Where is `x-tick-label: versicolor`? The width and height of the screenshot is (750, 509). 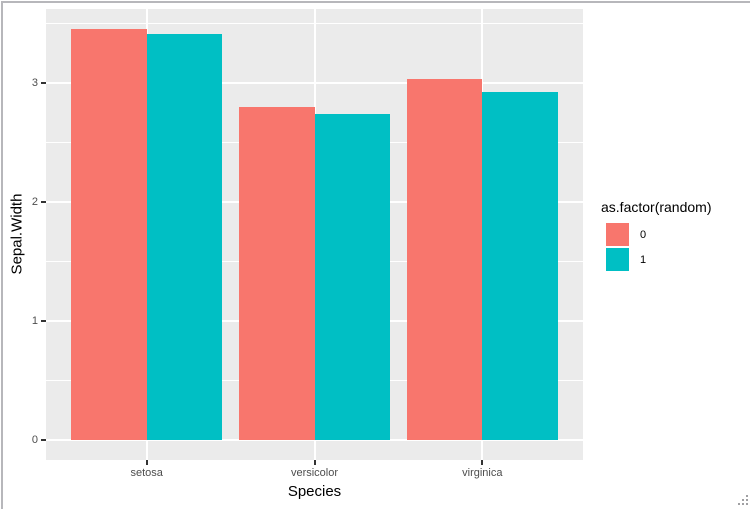
x-tick-label: versicolor is located at coordinates (314, 473).